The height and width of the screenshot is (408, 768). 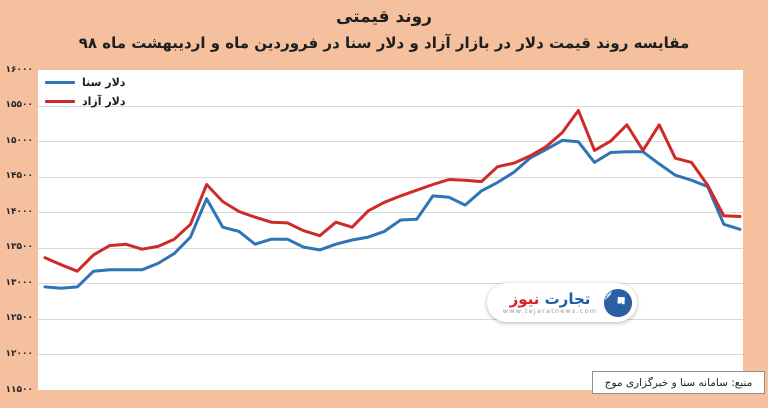 I want to click on watermark-text: تجارت نیوز www.tejaratnews.com, so click(x=550, y=303).